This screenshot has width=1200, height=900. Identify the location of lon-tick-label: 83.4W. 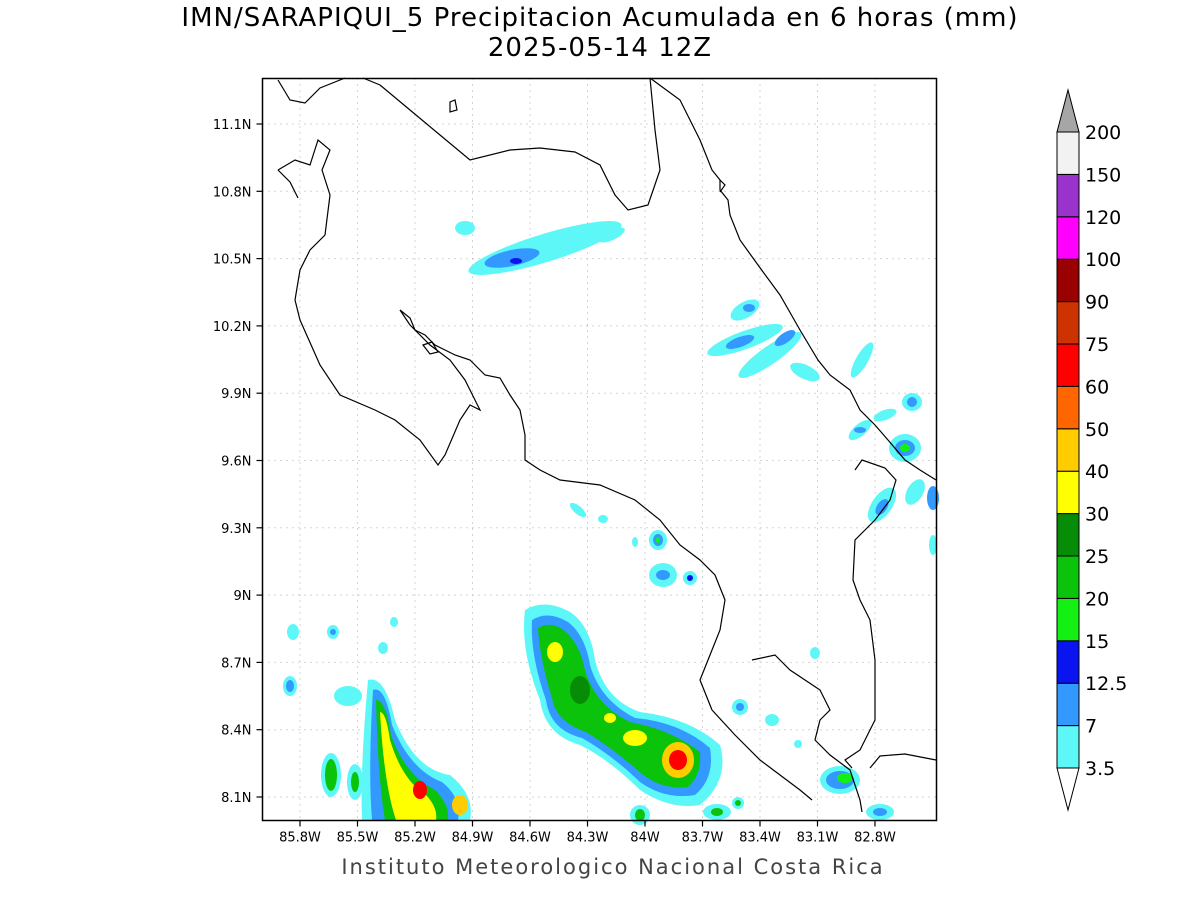
(760, 838).